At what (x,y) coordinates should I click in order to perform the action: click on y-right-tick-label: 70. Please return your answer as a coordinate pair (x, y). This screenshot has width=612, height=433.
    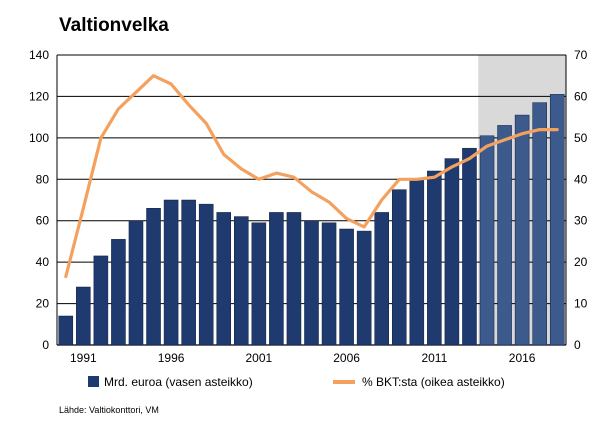
    Looking at the image, I should click on (581, 55).